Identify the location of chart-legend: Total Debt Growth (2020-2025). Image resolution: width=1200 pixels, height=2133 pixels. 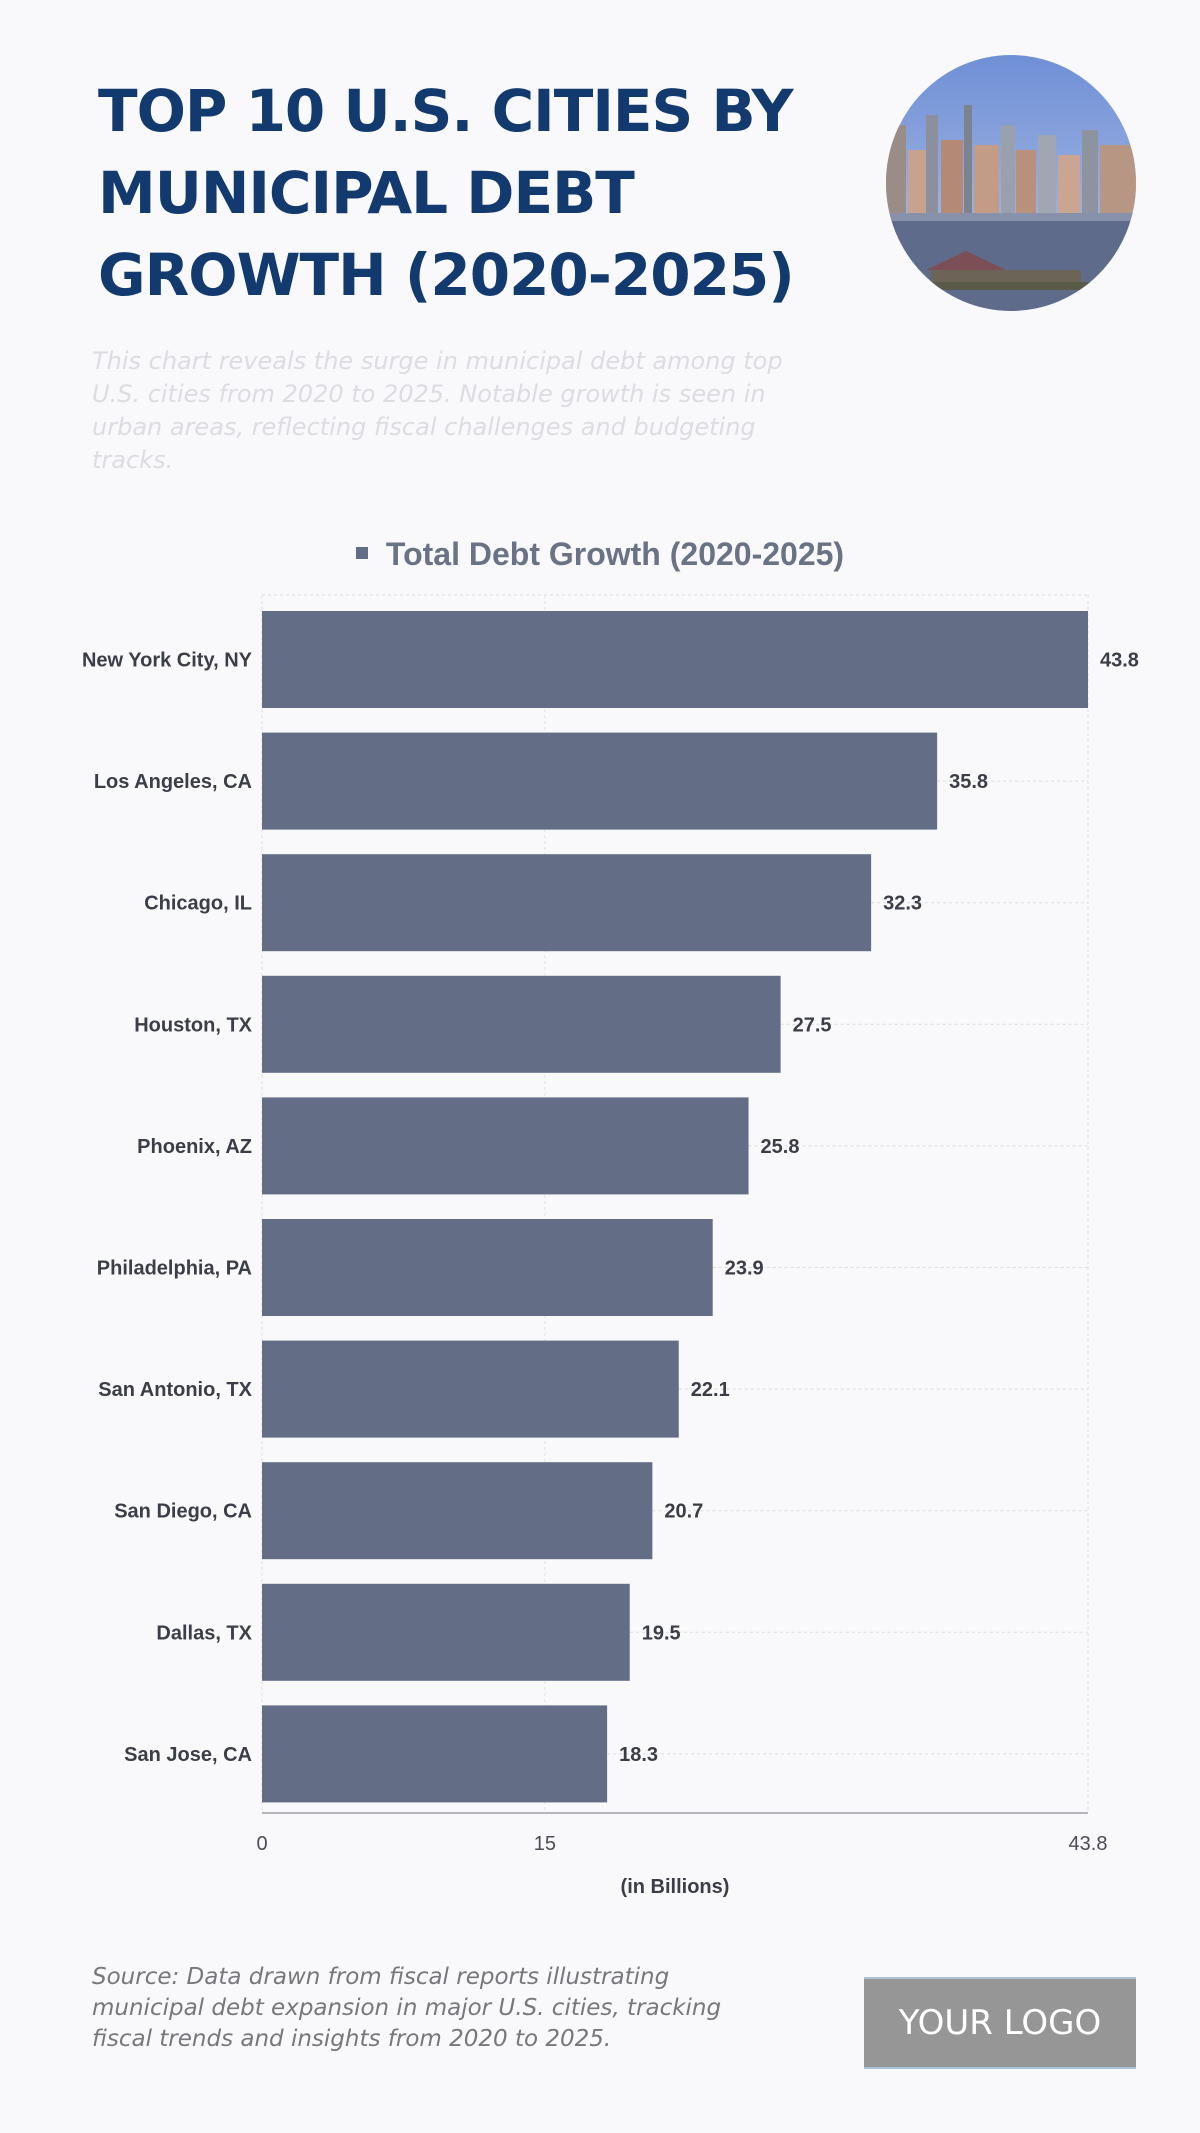
(600, 554).